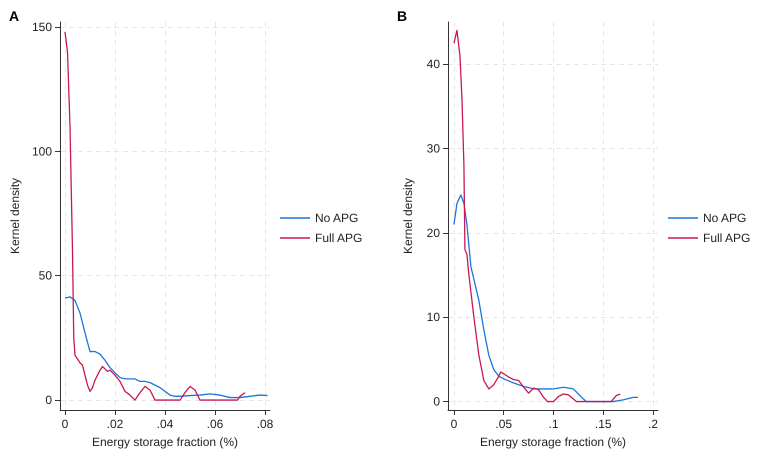  Describe the element at coordinates (45, 275) in the screenshot. I see `y-tick-label: 50` at that location.